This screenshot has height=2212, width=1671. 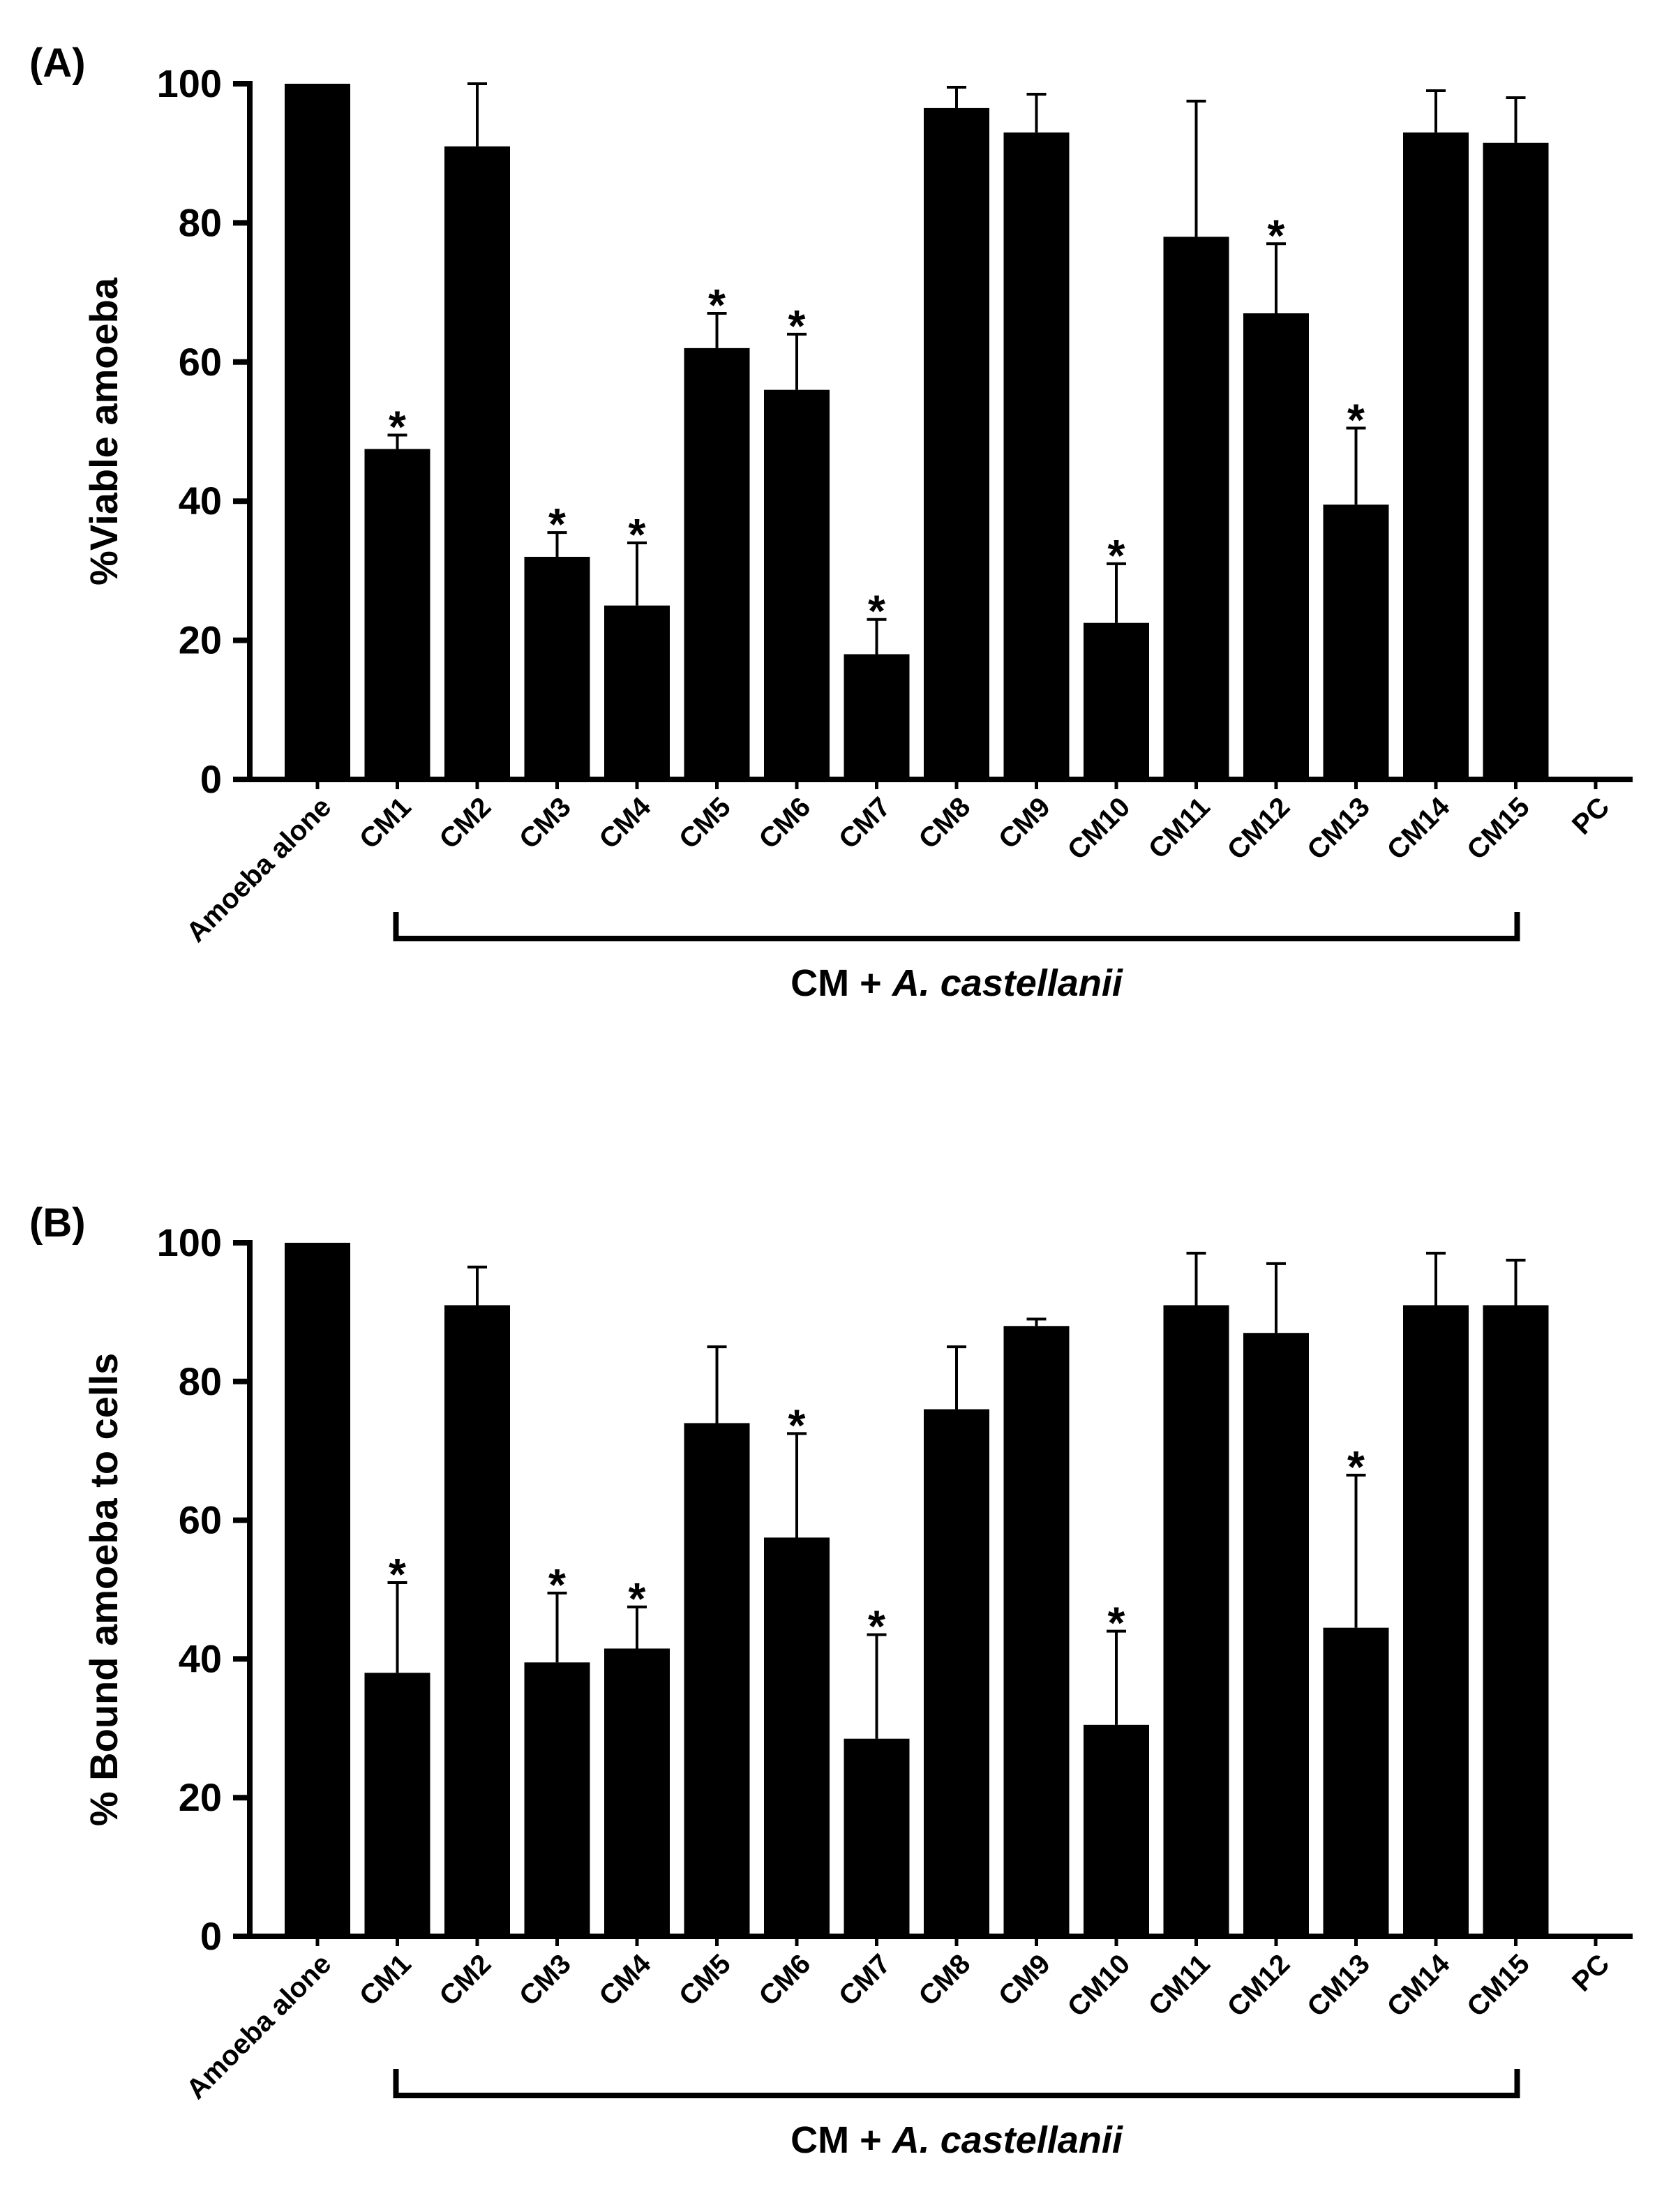 I want to click on panel-label: (B), so click(x=57, y=1223).